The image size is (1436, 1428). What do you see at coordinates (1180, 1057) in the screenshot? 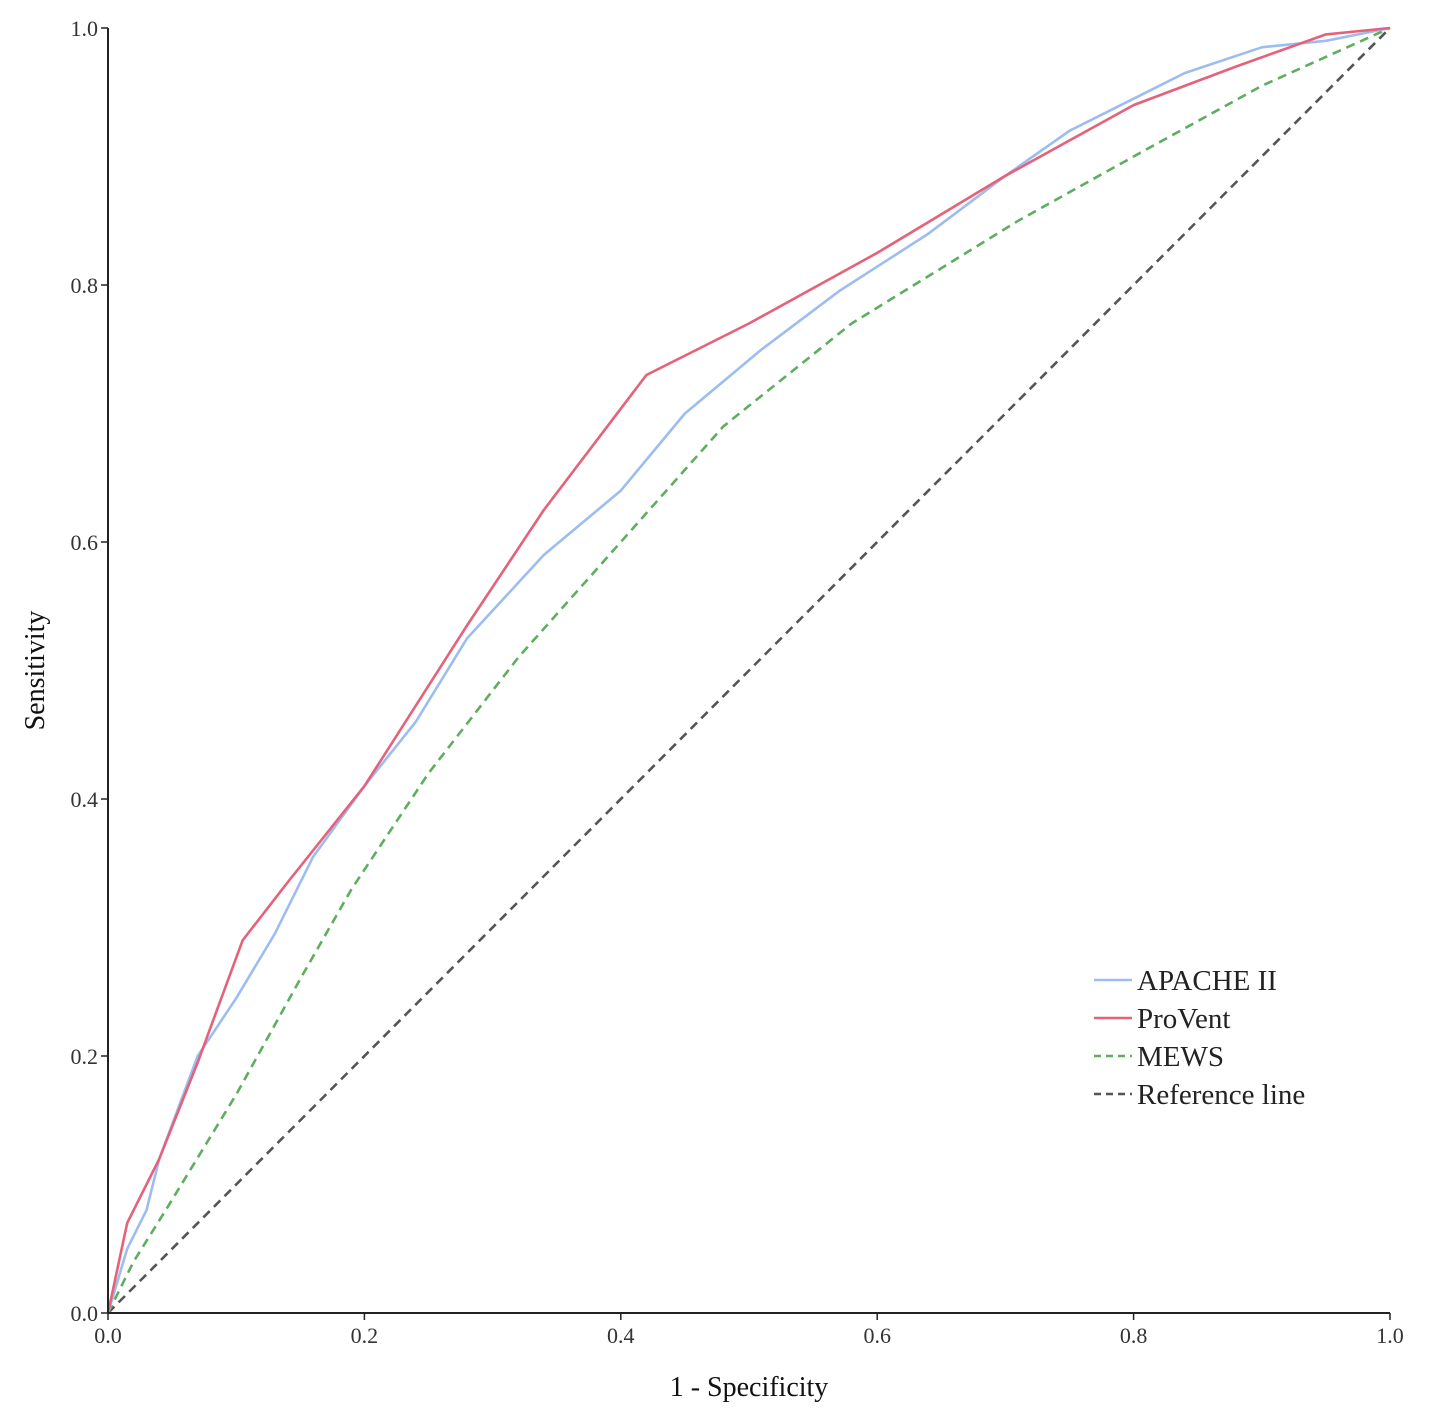
I see `legend-label-mews: MEWS` at bounding box center [1180, 1057].